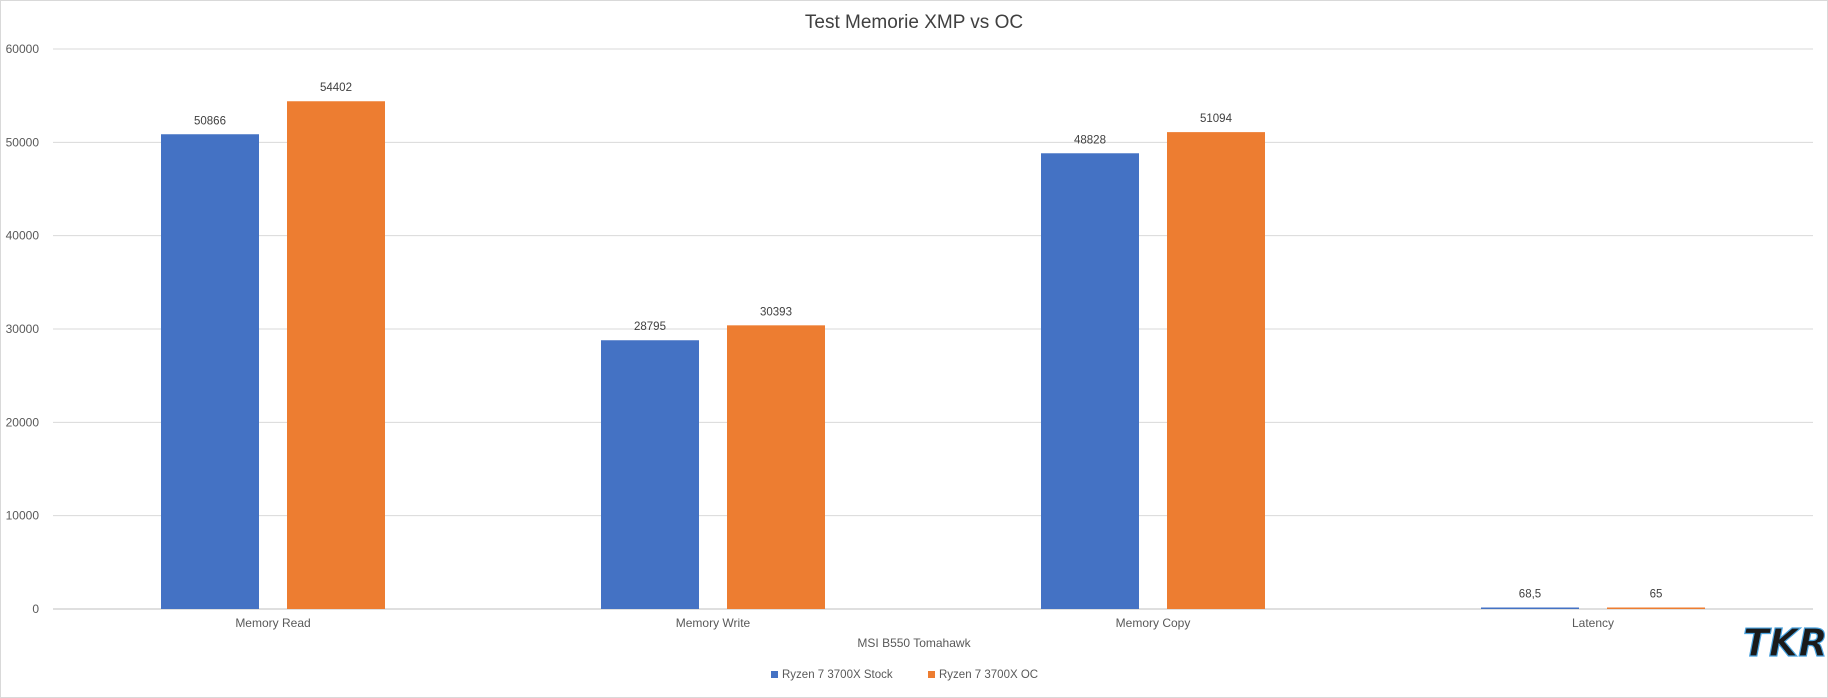 The image size is (1828, 698). What do you see at coordinates (23, 142) in the screenshot?
I see `y-tick-label: 50000` at bounding box center [23, 142].